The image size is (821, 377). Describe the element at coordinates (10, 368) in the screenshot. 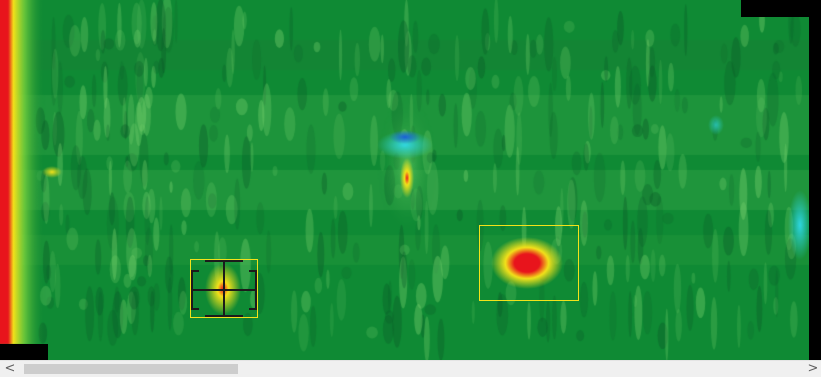

I see `chevron-left-icon: <` at that location.